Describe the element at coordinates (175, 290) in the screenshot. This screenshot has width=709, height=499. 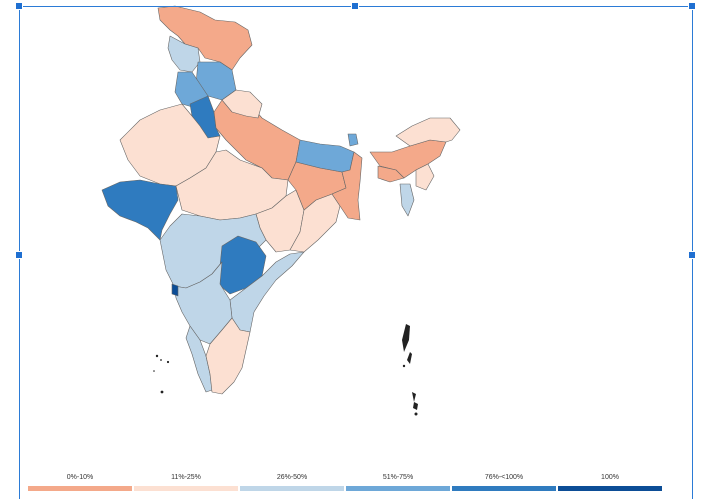
I see `region-goa` at that location.